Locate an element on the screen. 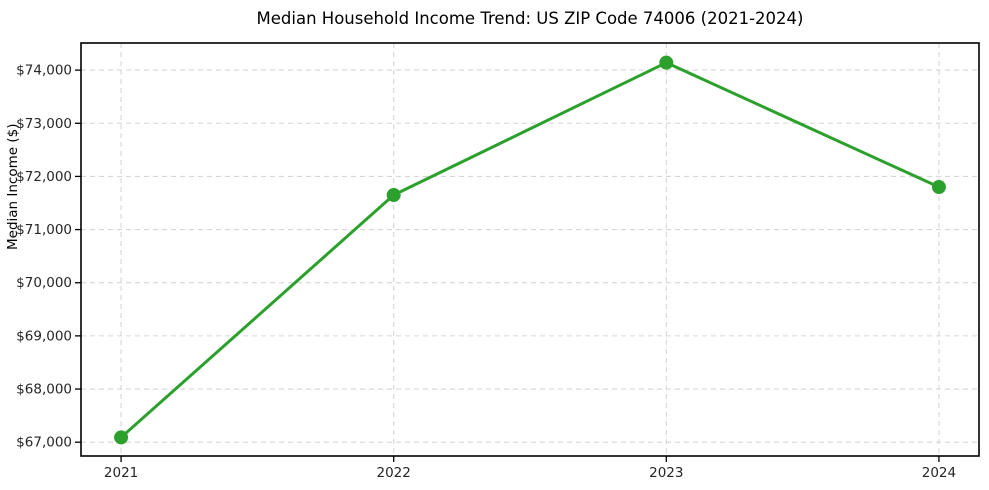 The image size is (989, 490). y-tick-label: $71,000 is located at coordinates (44, 230).